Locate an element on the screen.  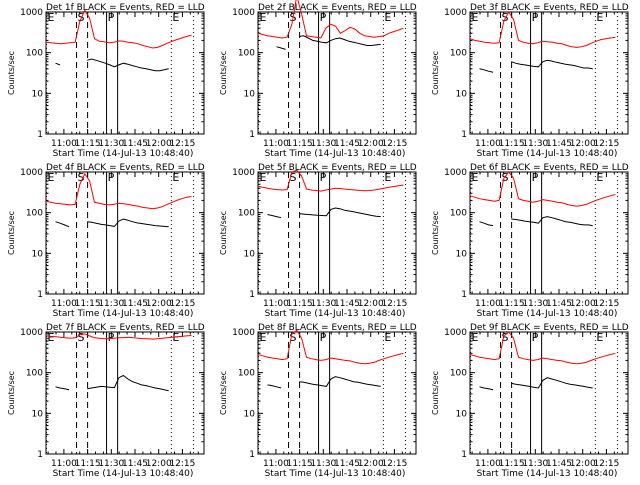
panel-title: Det 1f BLACK = Events, RED = LLD is located at coordinates (125, 8).